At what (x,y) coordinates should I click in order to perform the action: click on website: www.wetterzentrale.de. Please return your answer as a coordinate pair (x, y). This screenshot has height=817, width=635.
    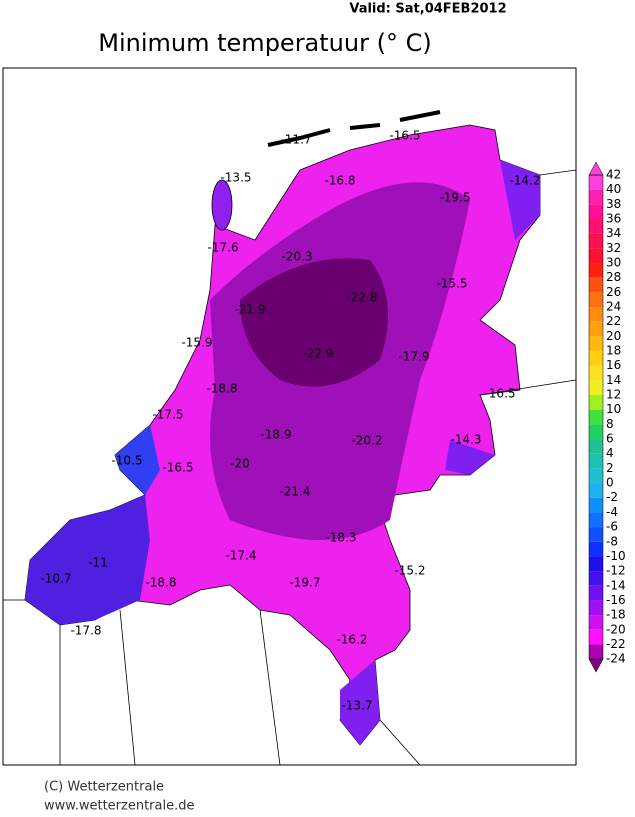
    Looking at the image, I should click on (119, 806).